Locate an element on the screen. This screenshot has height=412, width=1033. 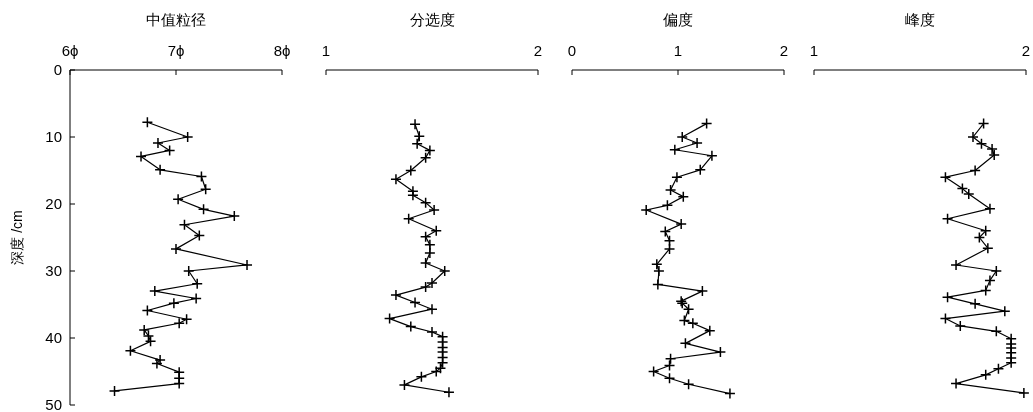
y-tick-label: 0 is located at coordinates (57, 69).